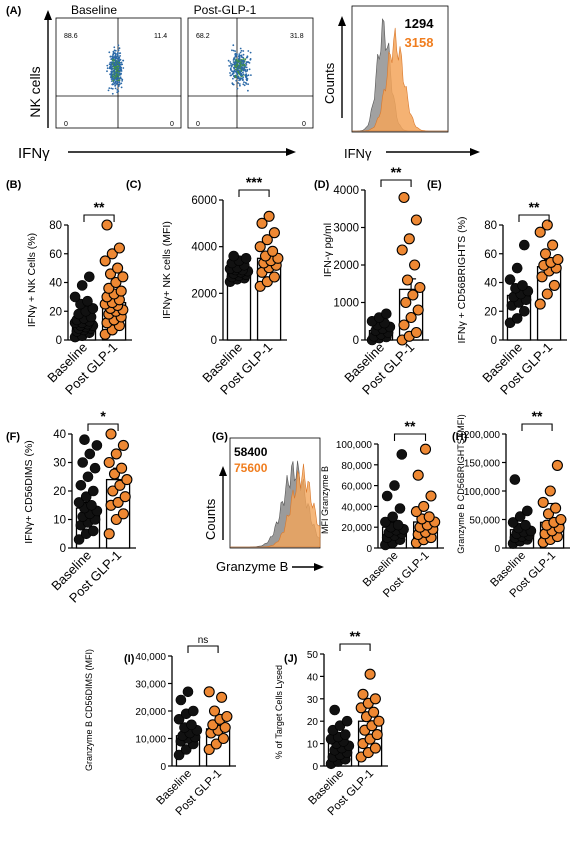 This screenshot has width=580, height=851. Describe the element at coordinates (275, 505) in the screenshot. I see `granzyme-histogram-post` at that location.